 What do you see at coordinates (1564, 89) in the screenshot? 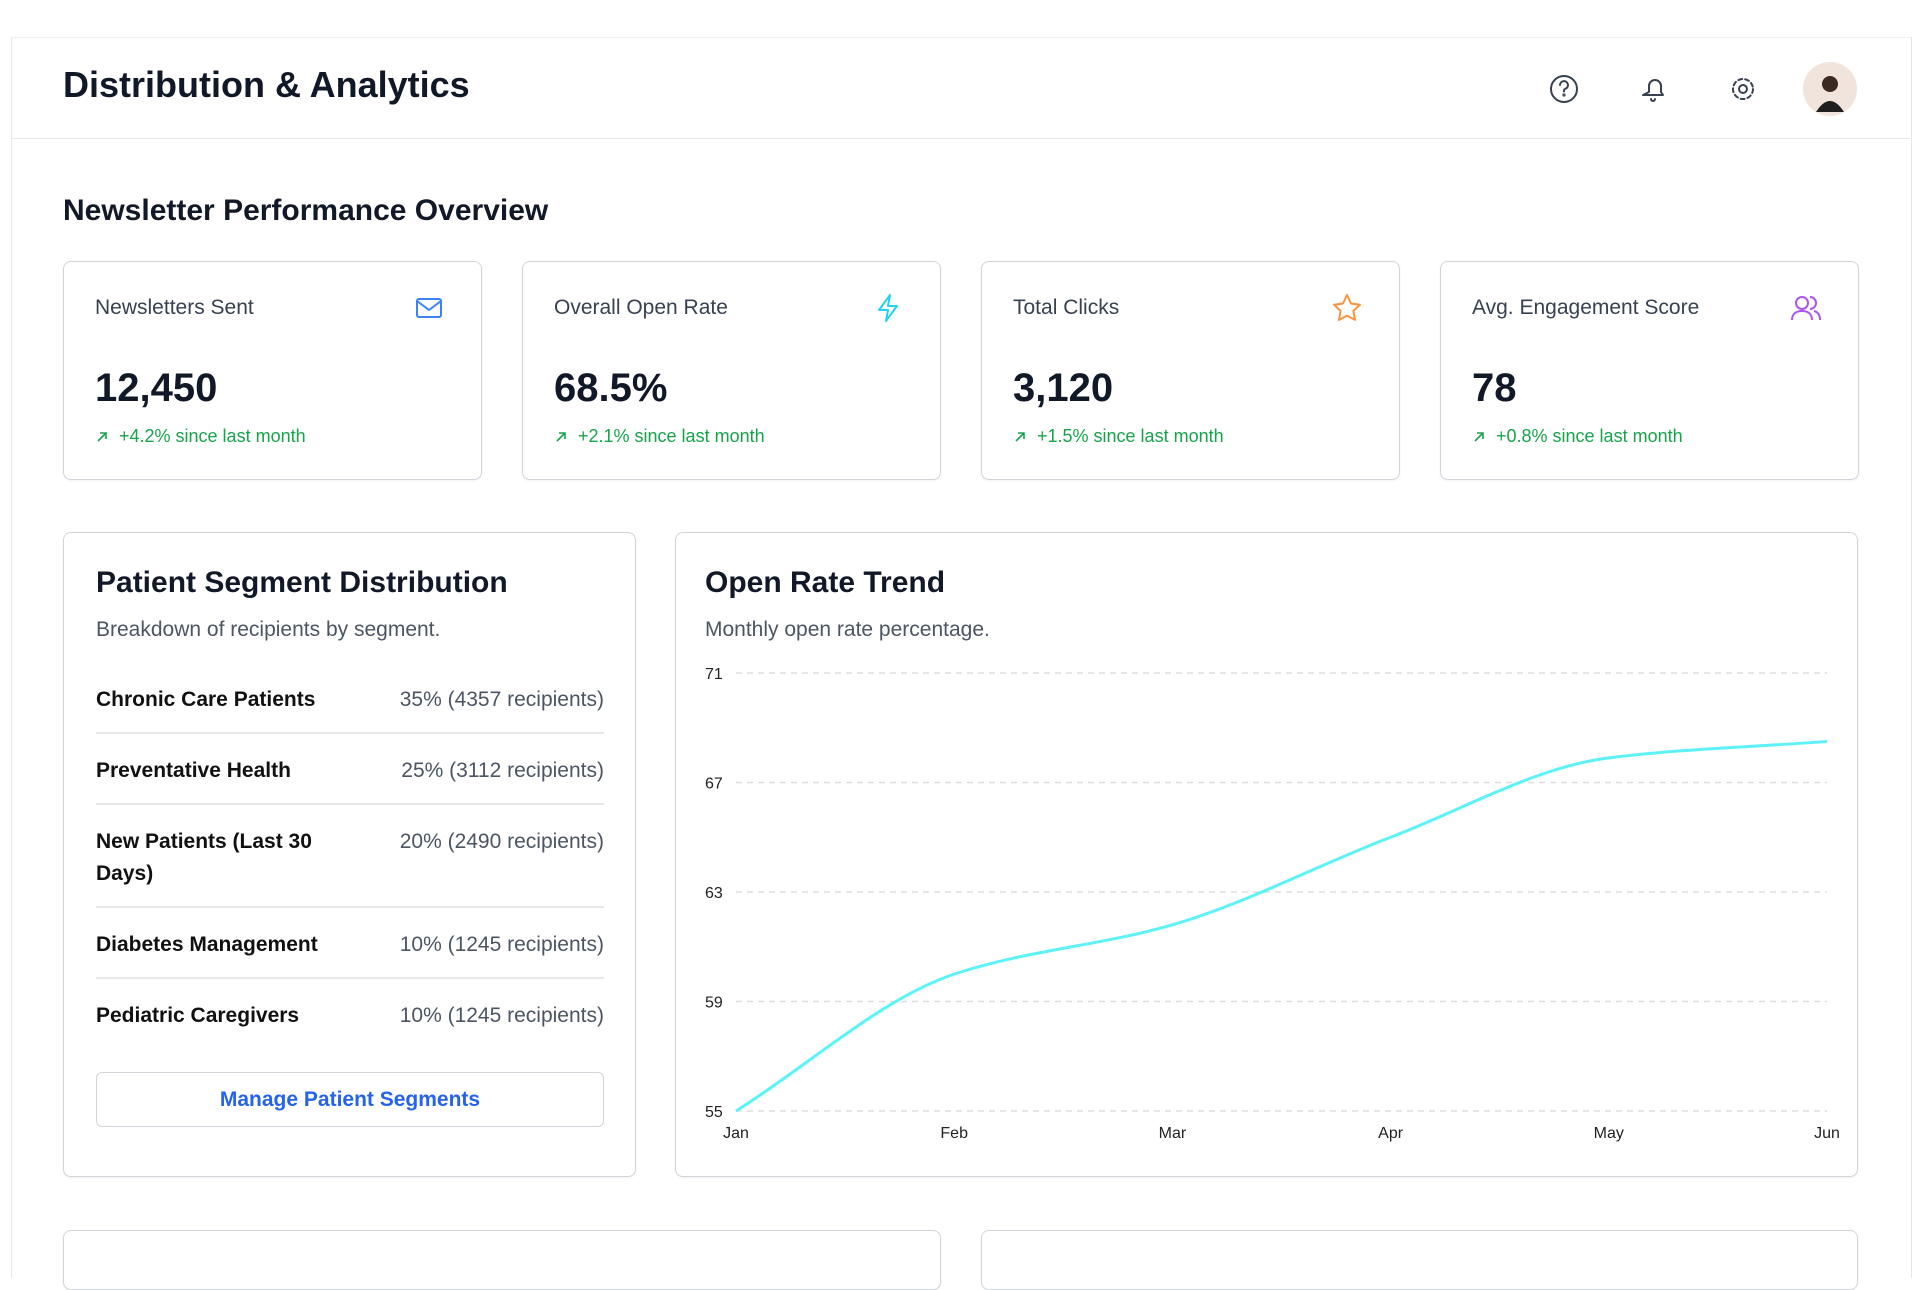
I see `help-icon` at bounding box center [1564, 89].